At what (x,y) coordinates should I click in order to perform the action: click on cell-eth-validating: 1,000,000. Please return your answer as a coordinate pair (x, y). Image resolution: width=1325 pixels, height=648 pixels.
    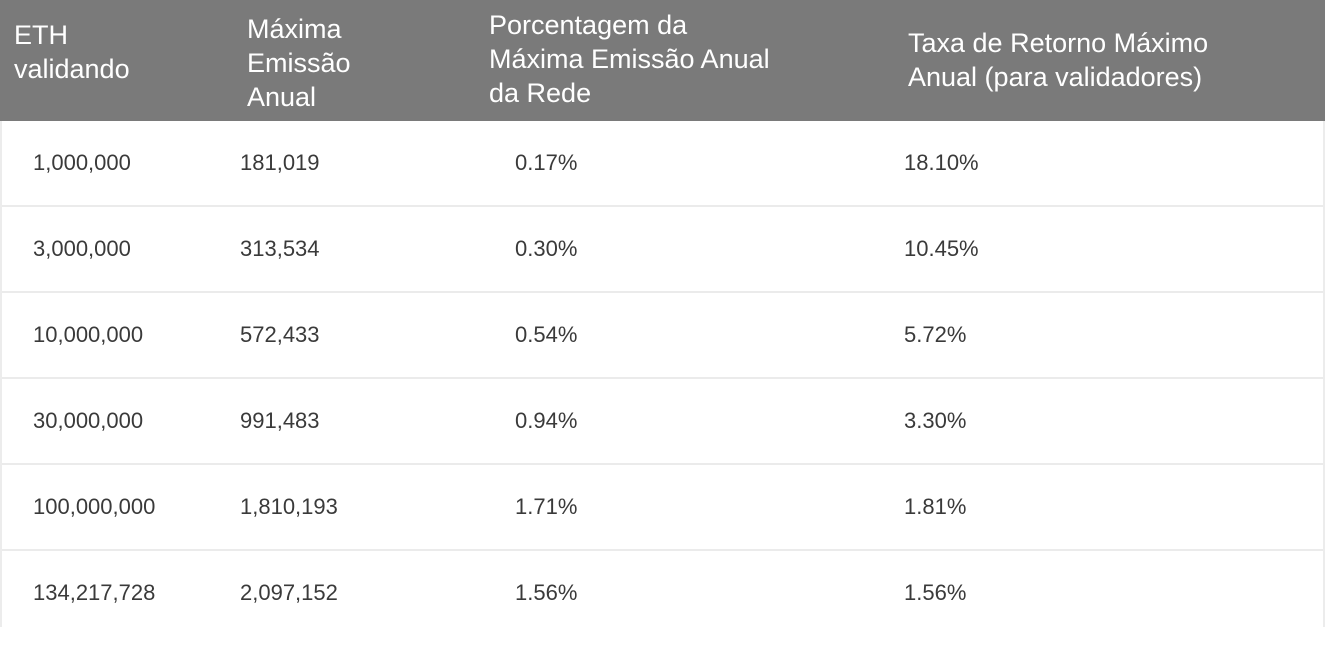
    Looking at the image, I should click on (82, 162).